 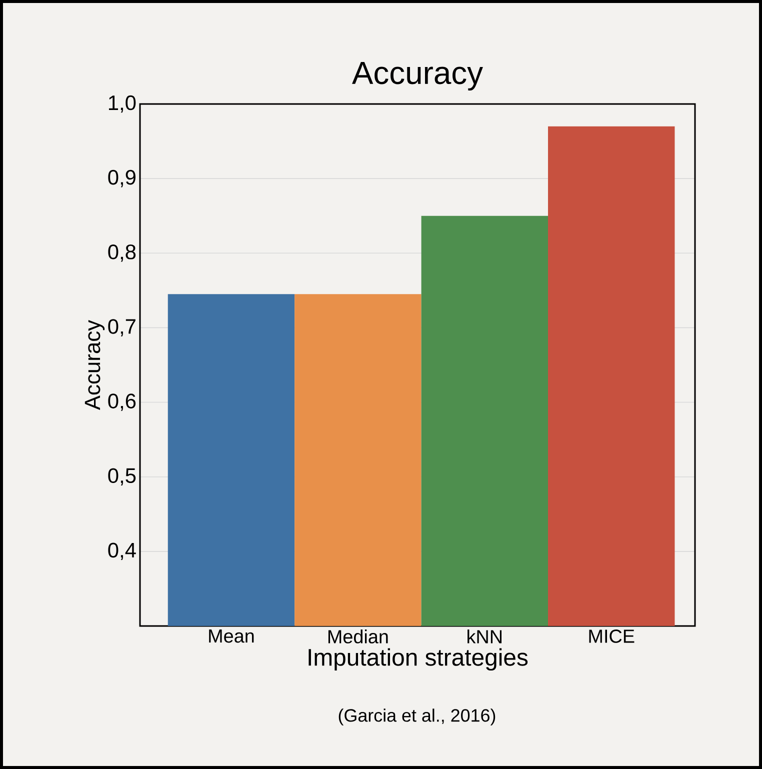 I want to click on x-tick-label: kNN, so click(x=485, y=637).